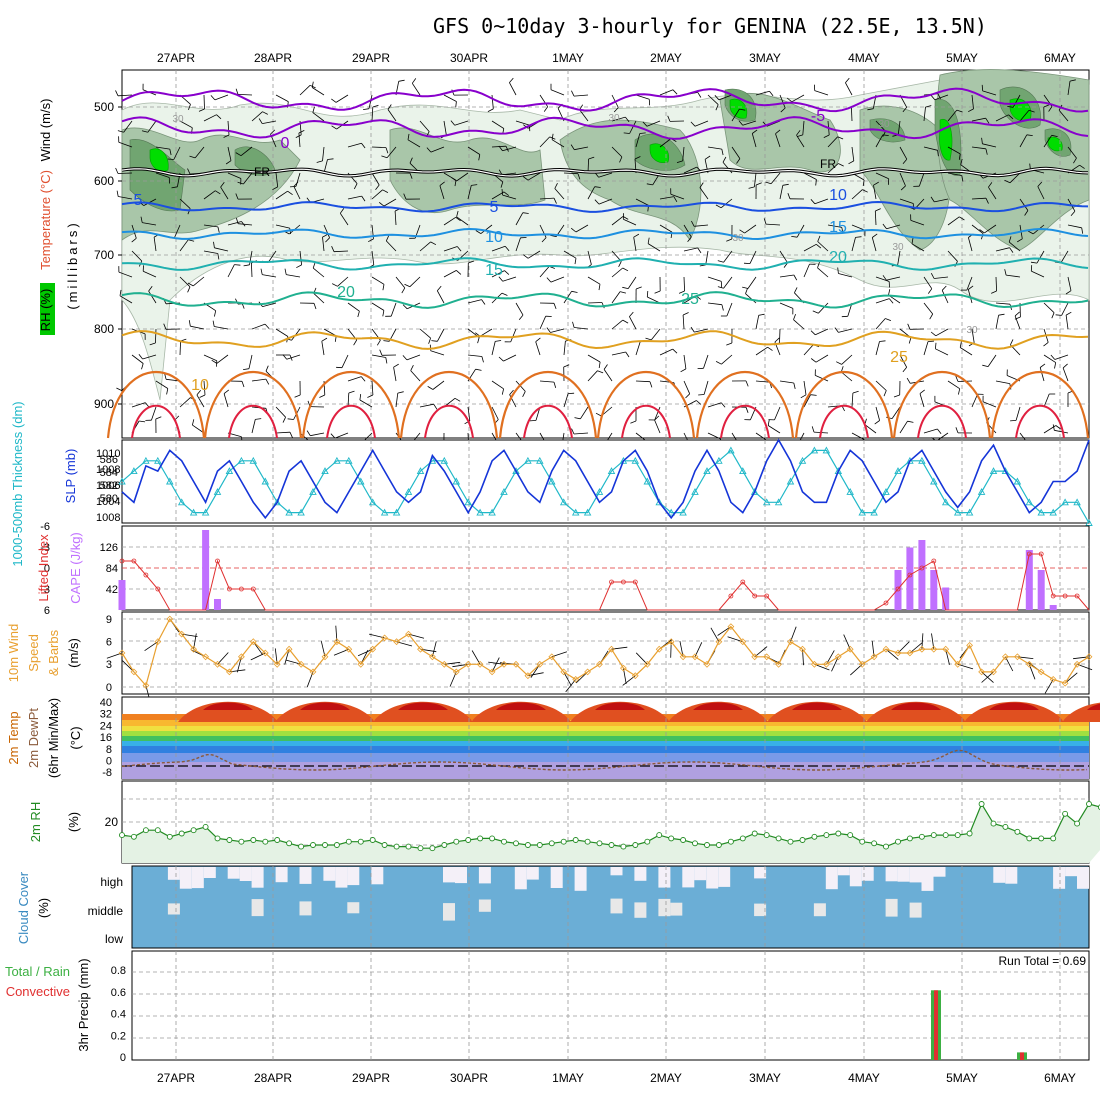 The image size is (1100, 1100). I want to click on li-point, so click(910, 575).